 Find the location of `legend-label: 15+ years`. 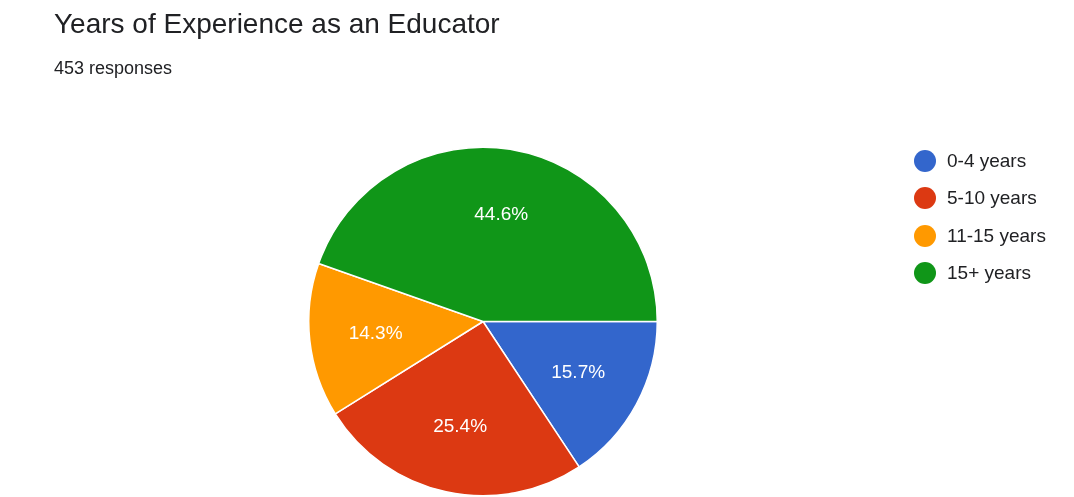

legend-label: 15+ years is located at coordinates (989, 273).